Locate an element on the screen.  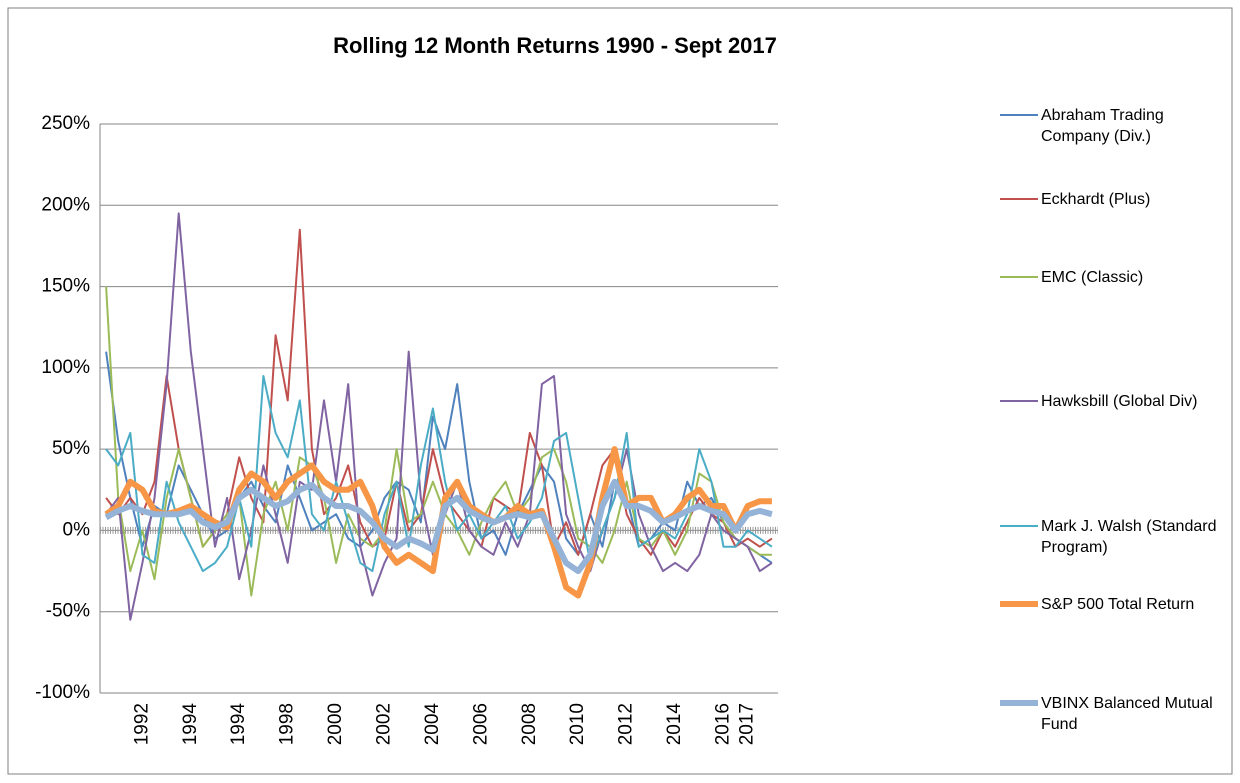
x-tick-label: 1992 is located at coordinates (141, 724).